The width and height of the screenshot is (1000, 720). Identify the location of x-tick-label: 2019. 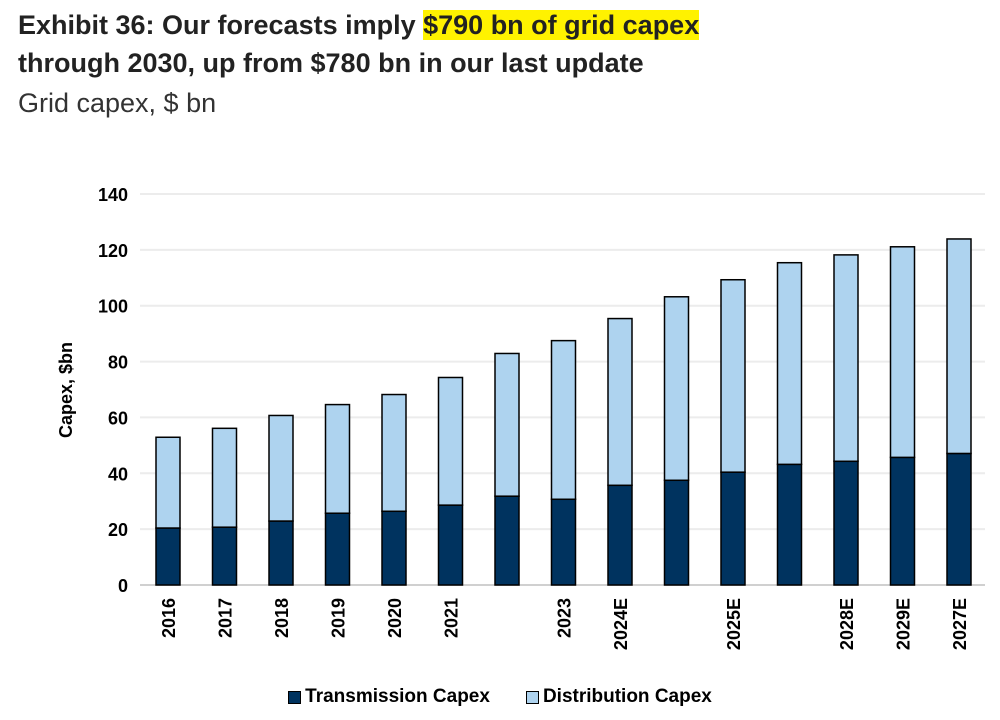
(339, 618).